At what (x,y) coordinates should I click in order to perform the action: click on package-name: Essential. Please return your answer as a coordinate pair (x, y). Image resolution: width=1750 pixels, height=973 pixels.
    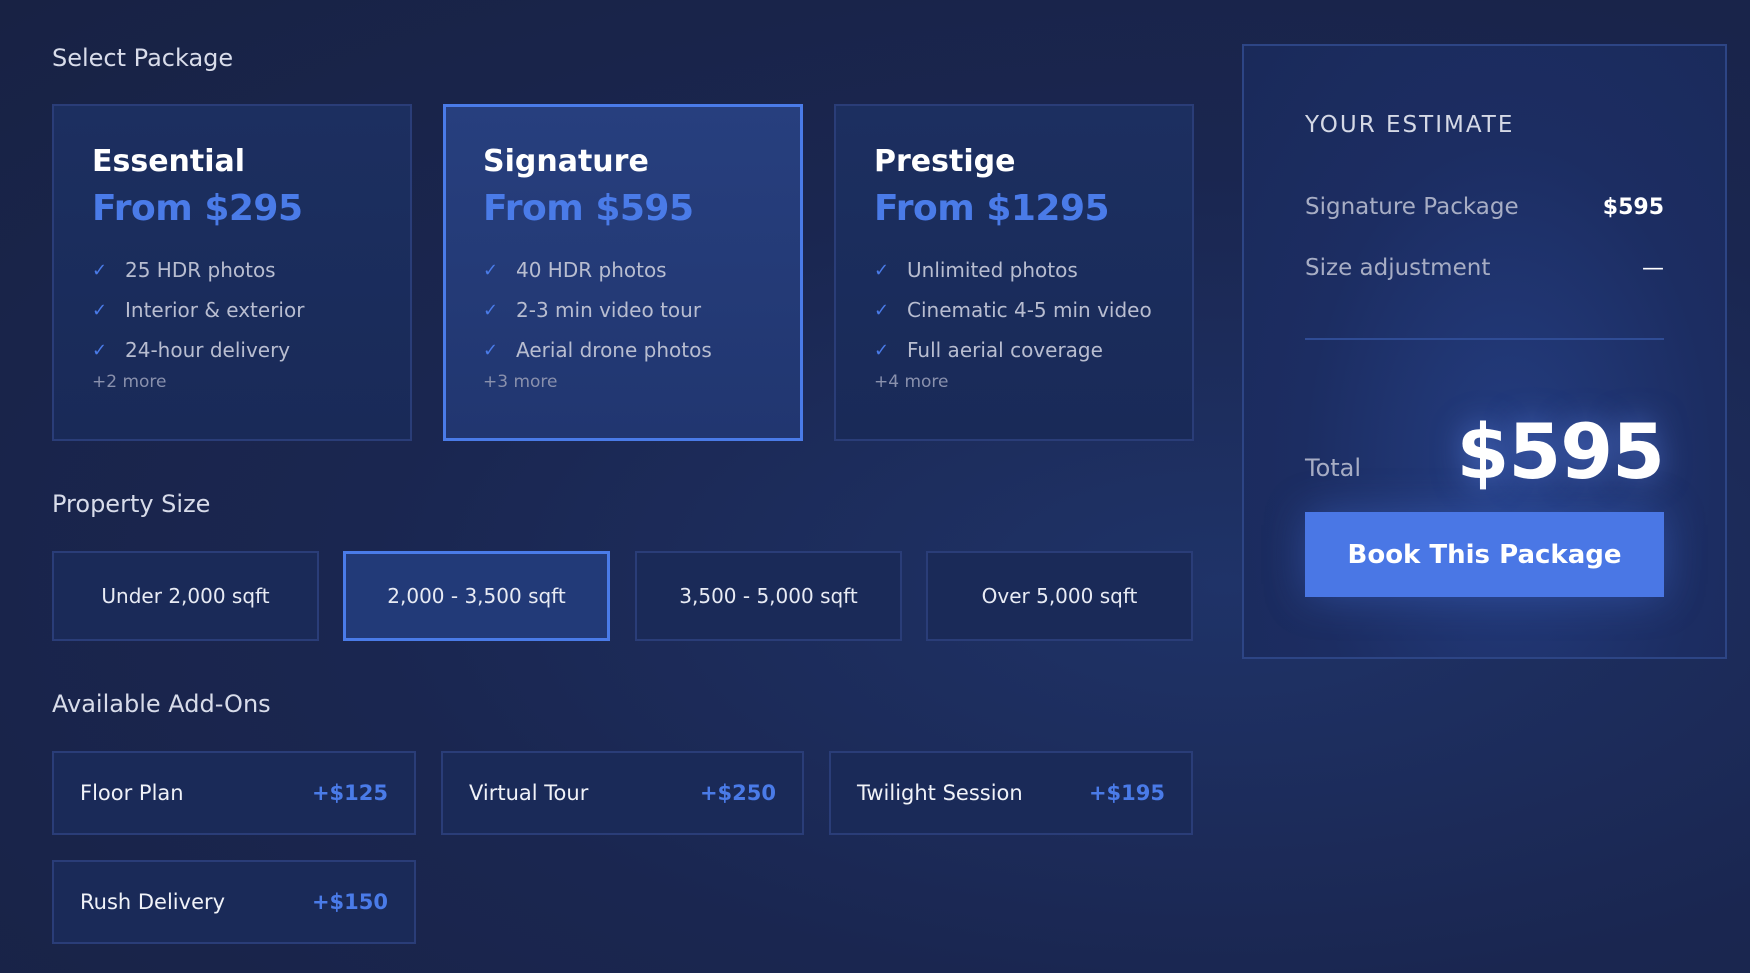
    Looking at the image, I should click on (169, 161).